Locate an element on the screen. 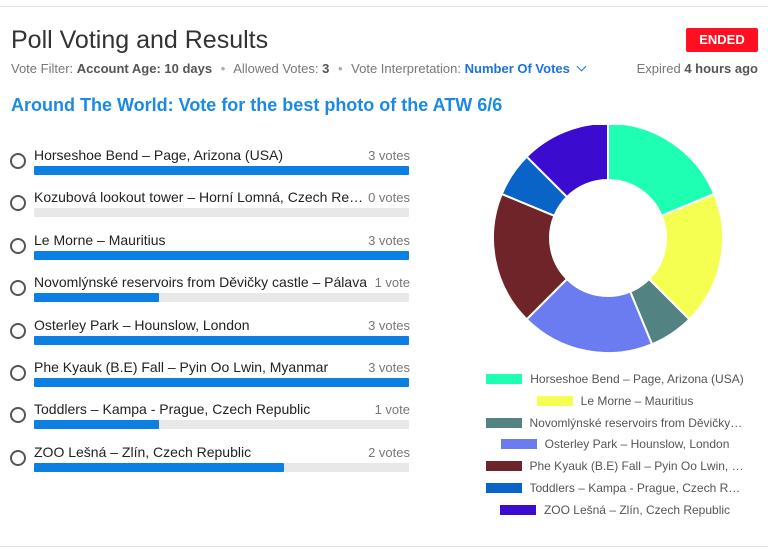 The image size is (768, 551). poll-option: ZOO Lešná – Zlín, Czech Republic 2 votes is located at coordinates (210, 462).